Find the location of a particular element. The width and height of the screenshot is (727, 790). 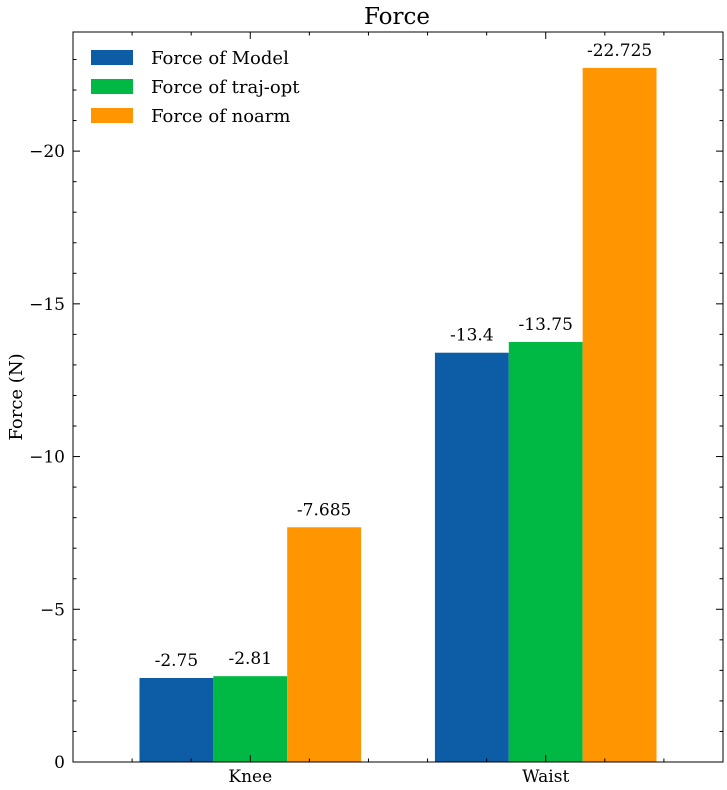

legend-label: Force of Model is located at coordinates (220, 58).